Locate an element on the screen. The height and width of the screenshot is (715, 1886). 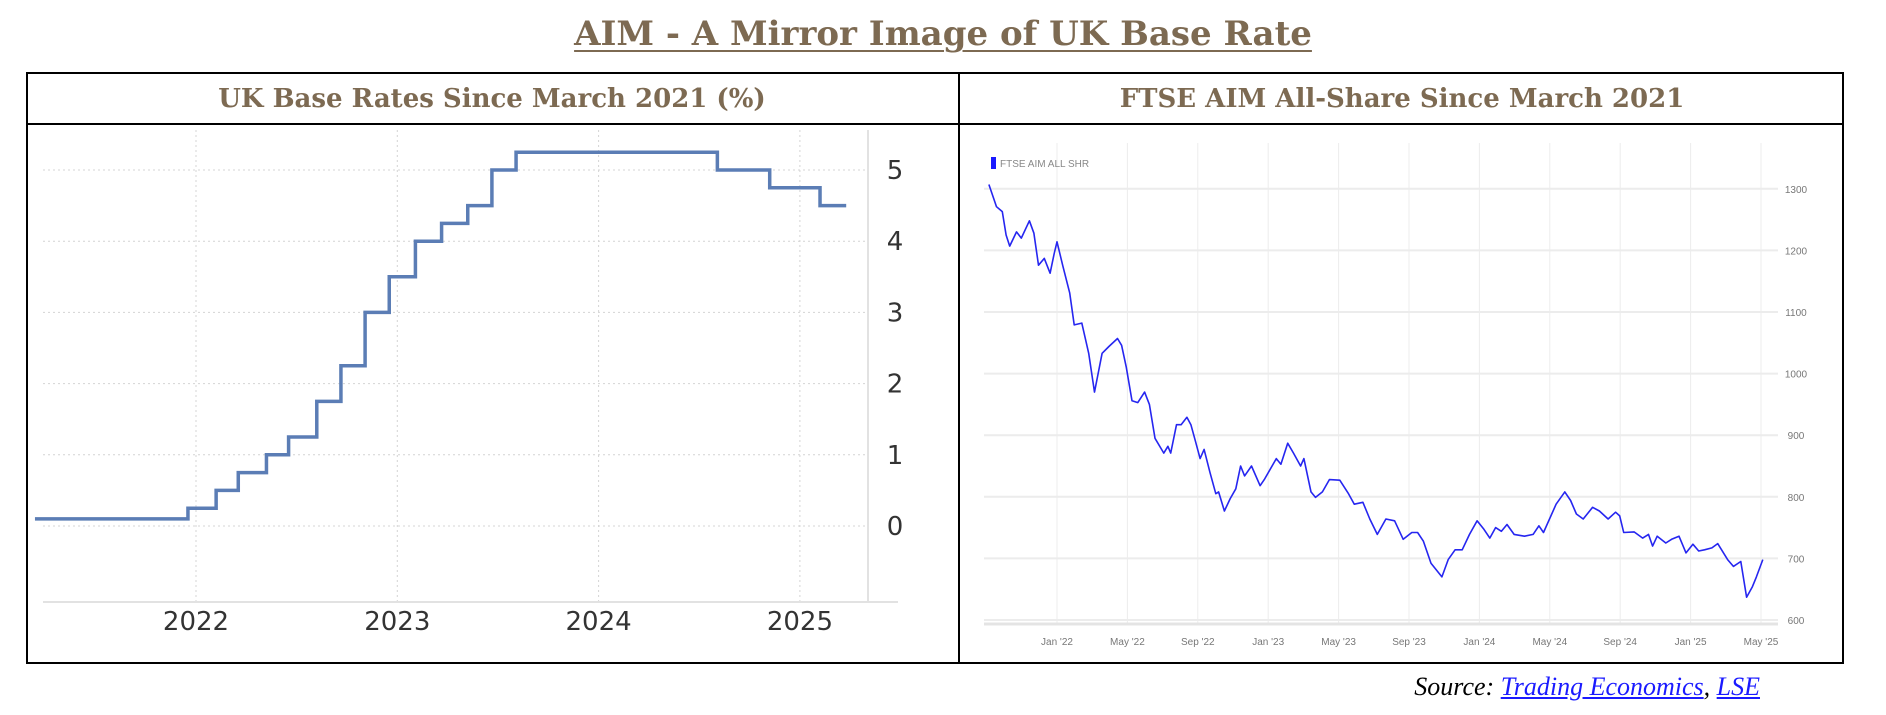
source-note: Source: Trading Economics, LSE is located at coordinates (1587, 687).